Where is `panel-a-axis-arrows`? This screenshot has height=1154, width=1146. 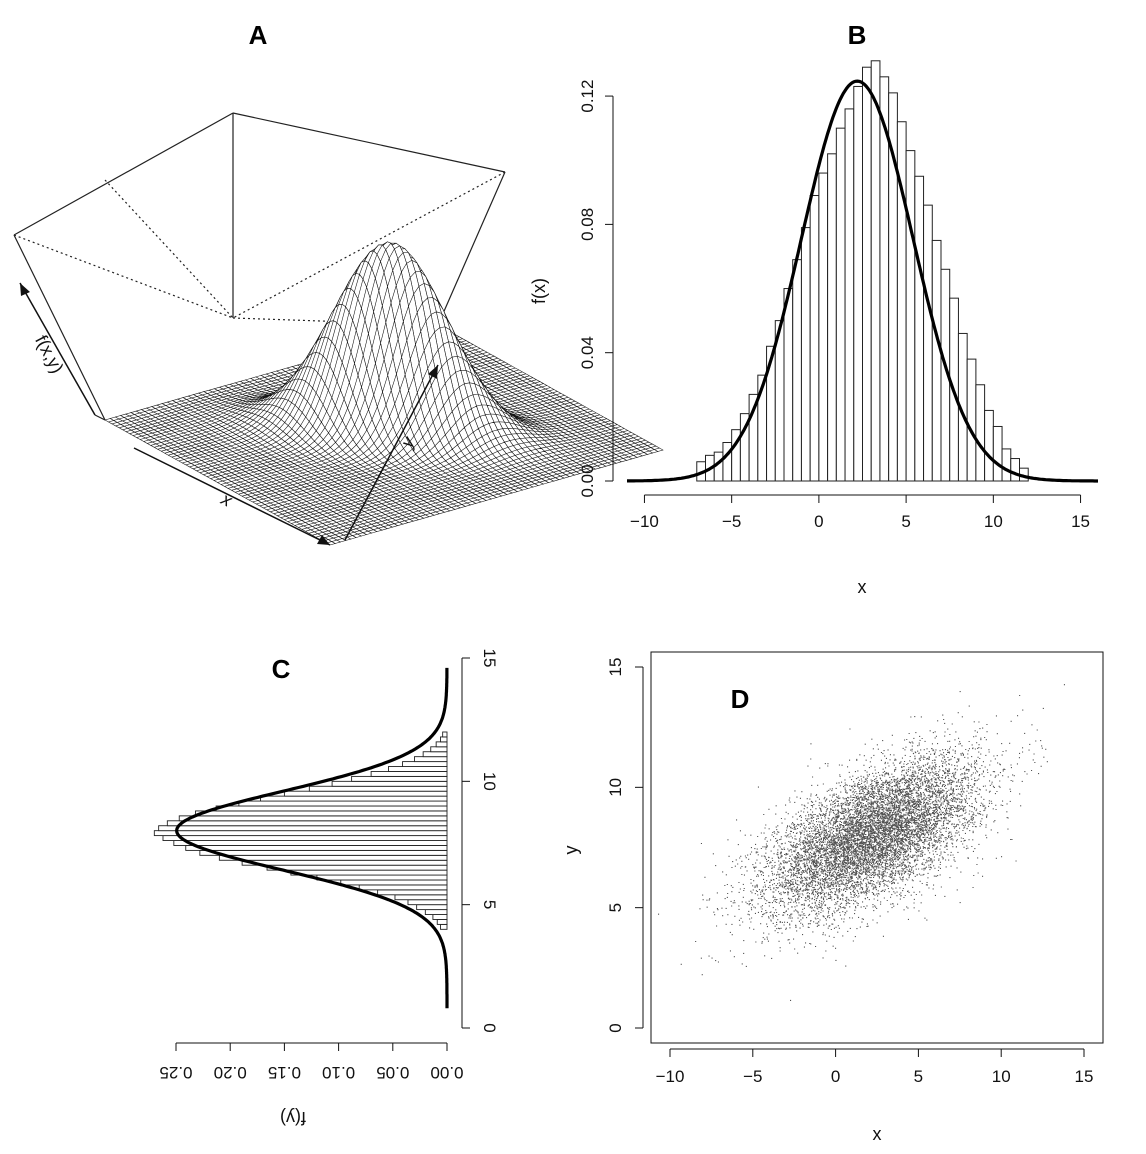 panel-a-axis-arrows is located at coordinates (229, 414).